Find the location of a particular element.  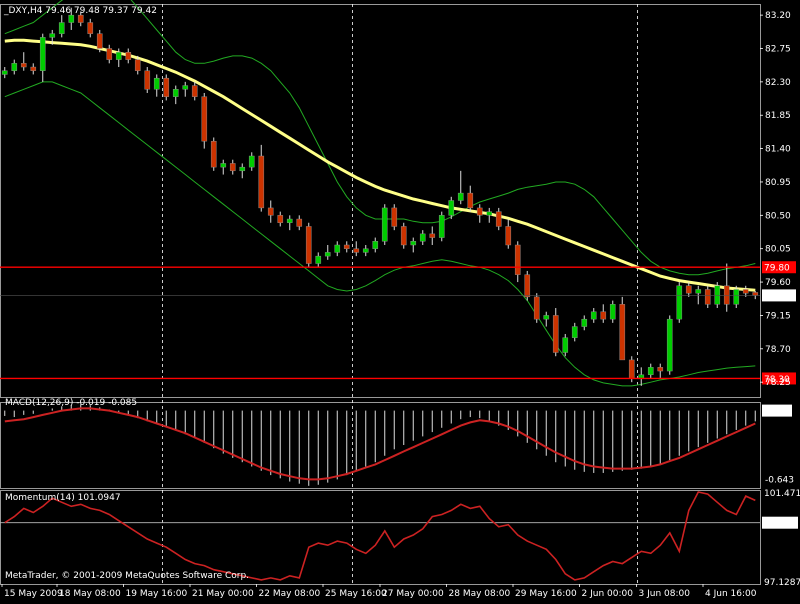

time-tick-label: 15 May 2009 is located at coordinates (33, 594).